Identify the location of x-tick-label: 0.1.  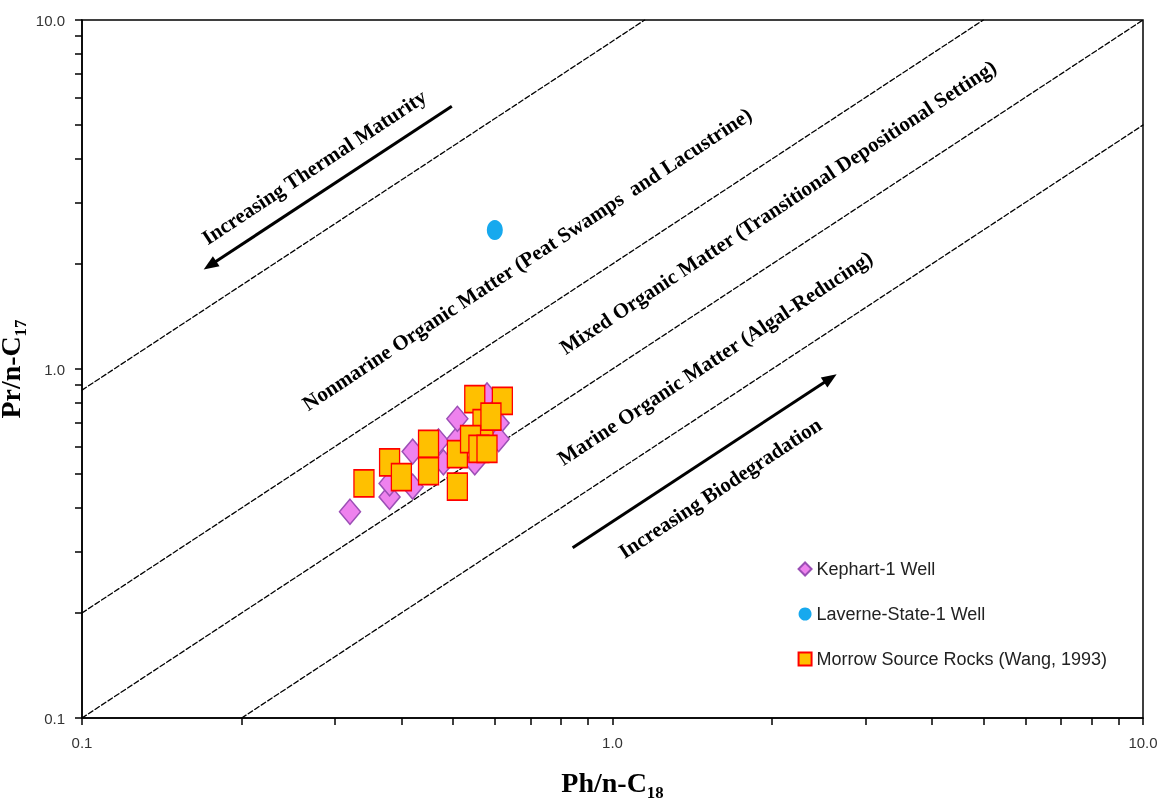
(82, 742).